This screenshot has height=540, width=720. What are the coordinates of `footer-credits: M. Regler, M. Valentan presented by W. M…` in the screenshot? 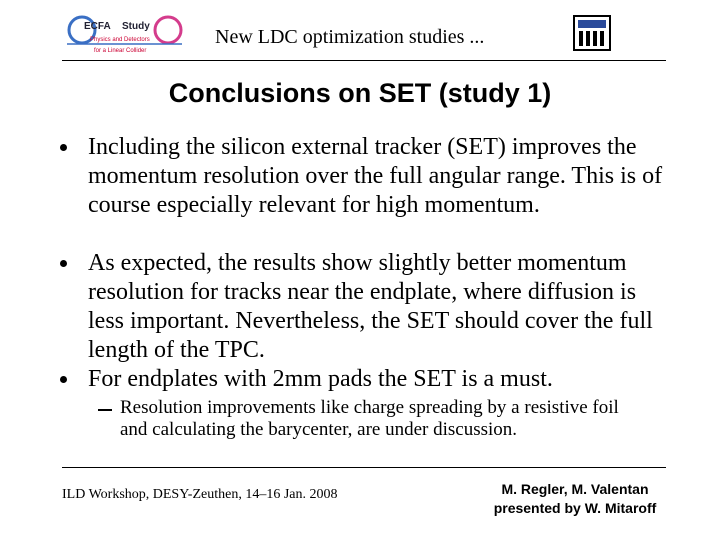 It's located at (575, 499).